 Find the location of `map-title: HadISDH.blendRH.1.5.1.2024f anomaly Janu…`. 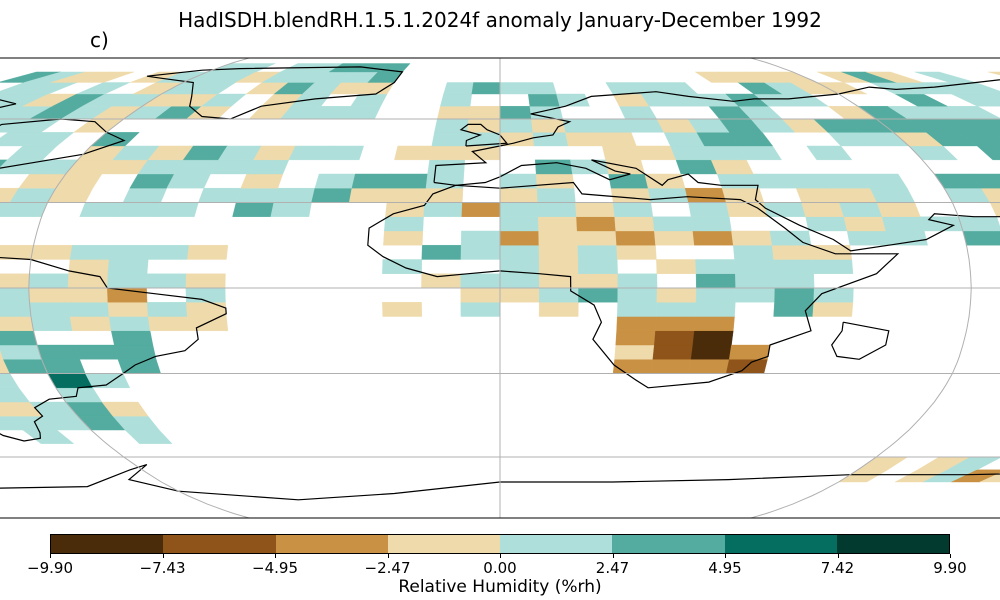

map-title: HadISDH.blendRH.1.5.1.2024f anomaly Janu… is located at coordinates (500, 20).